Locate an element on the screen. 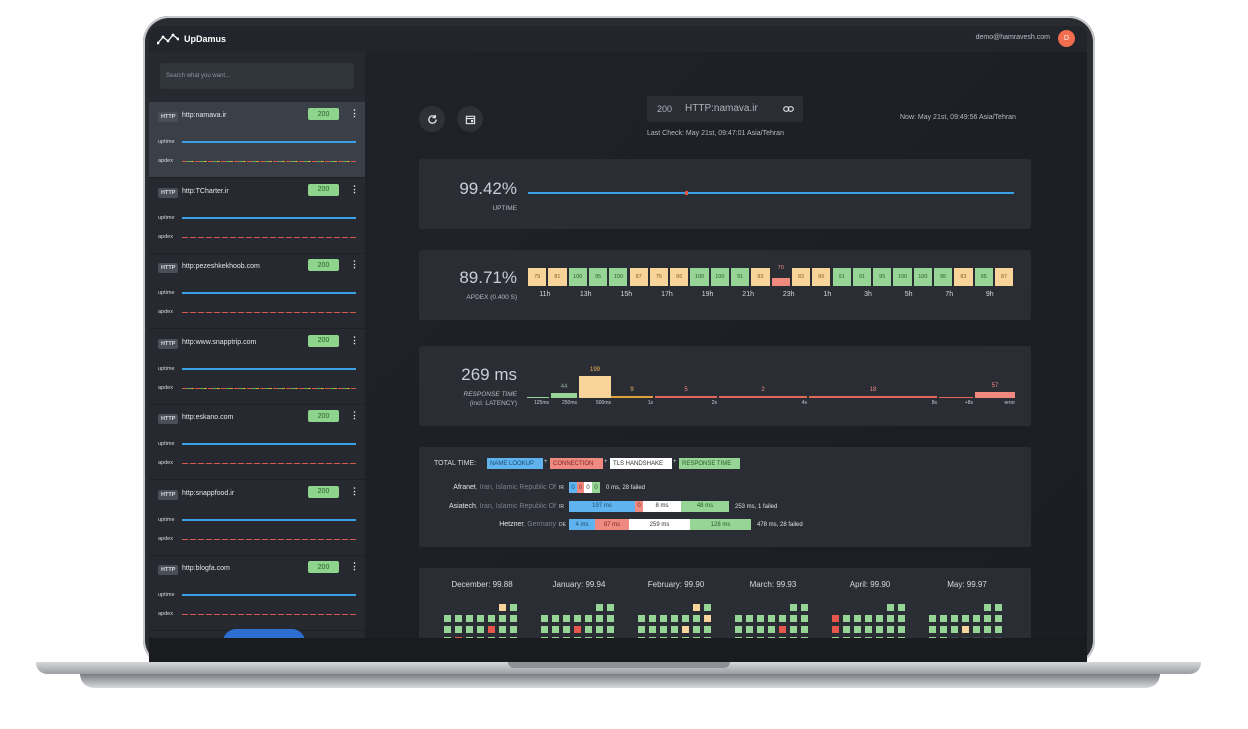 This screenshot has width=1248, height=729. link-icon is located at coordinates (788, 109).